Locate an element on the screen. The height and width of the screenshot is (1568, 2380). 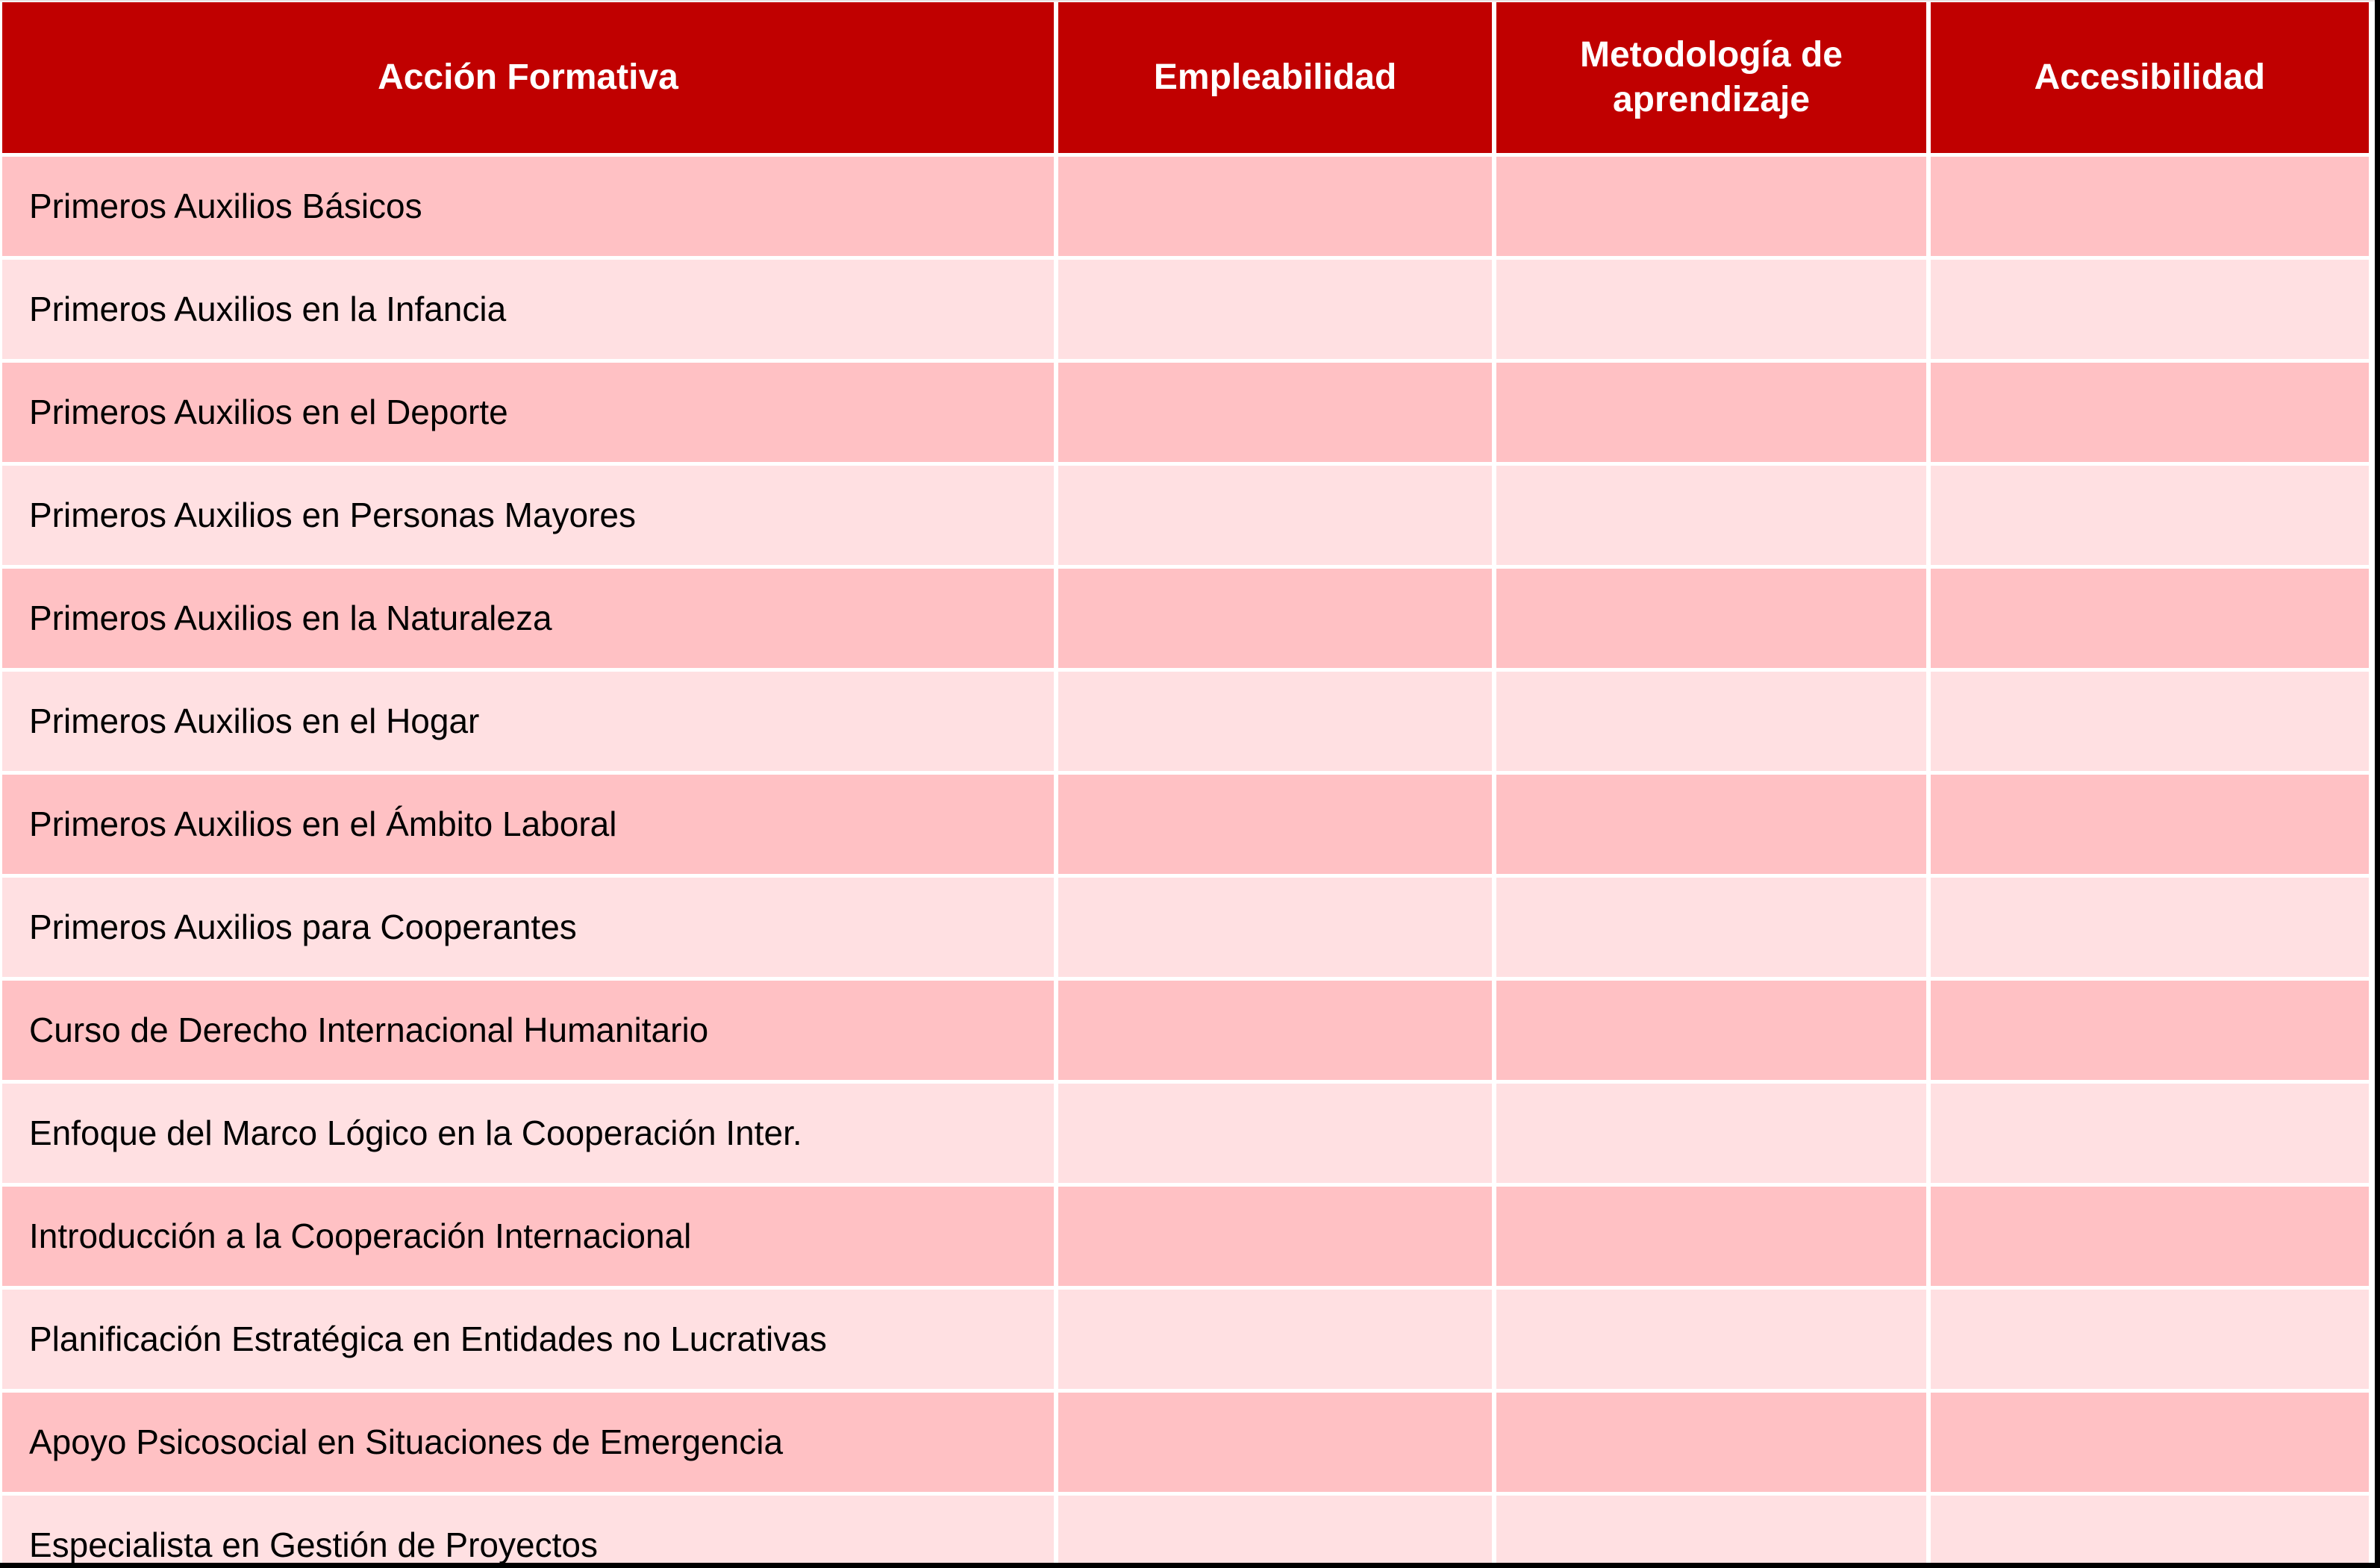
table-row: Primeros Auxilios en el Ámbito Laboral is located at coordinates (1185, 825).